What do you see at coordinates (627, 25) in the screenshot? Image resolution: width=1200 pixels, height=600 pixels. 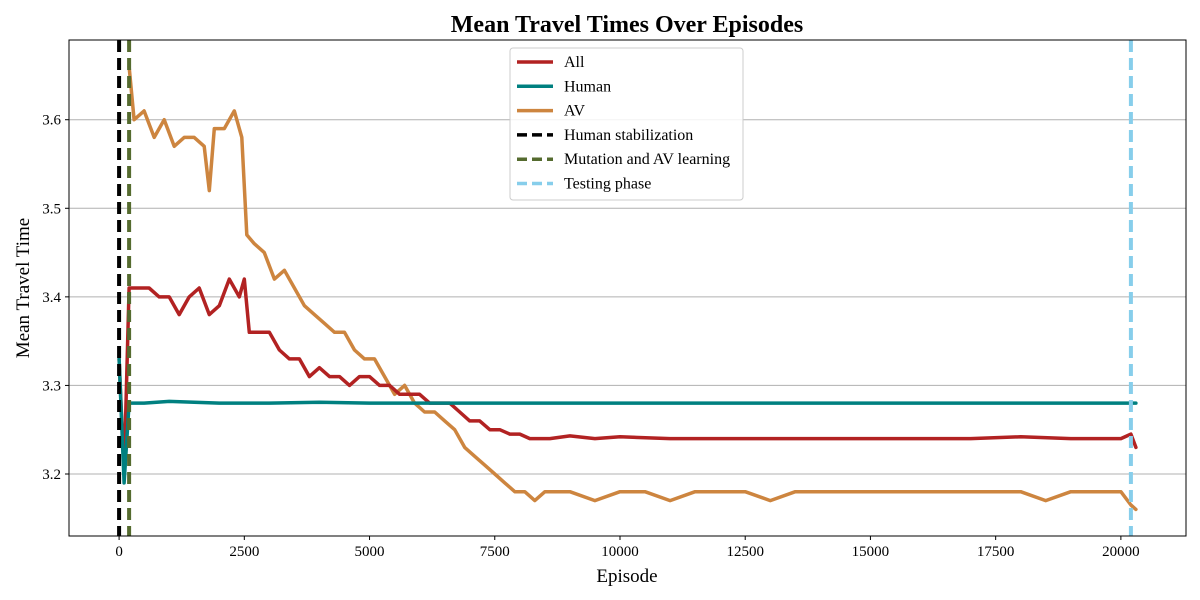 I see `chart-title: Mean Travel Times Over Episodes` at bounding box center [627, 25].